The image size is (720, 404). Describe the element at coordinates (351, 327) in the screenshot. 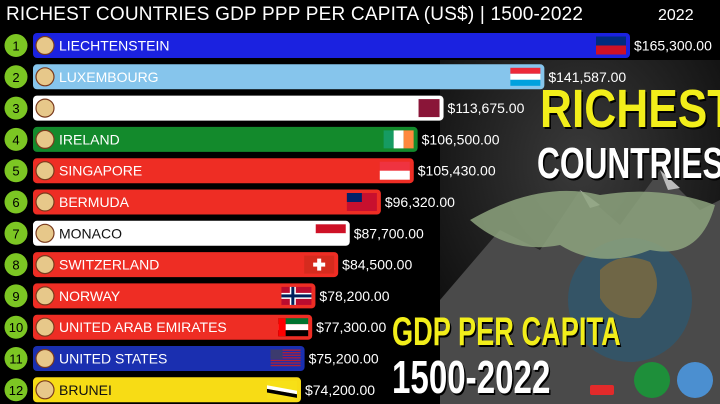

I see `value-label: $77,300.00` at that location.